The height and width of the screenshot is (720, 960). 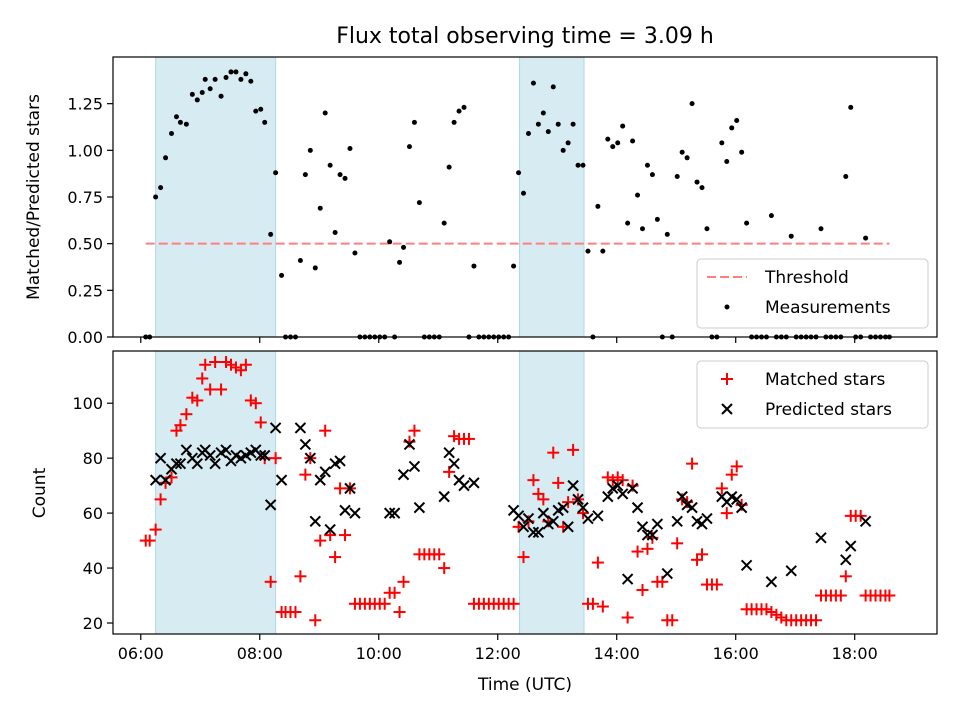 What do you see at coordinates (85, 197) in the screenshot?
I see `top-y-tick-label: 0.75` at bounding box center [85, 197].